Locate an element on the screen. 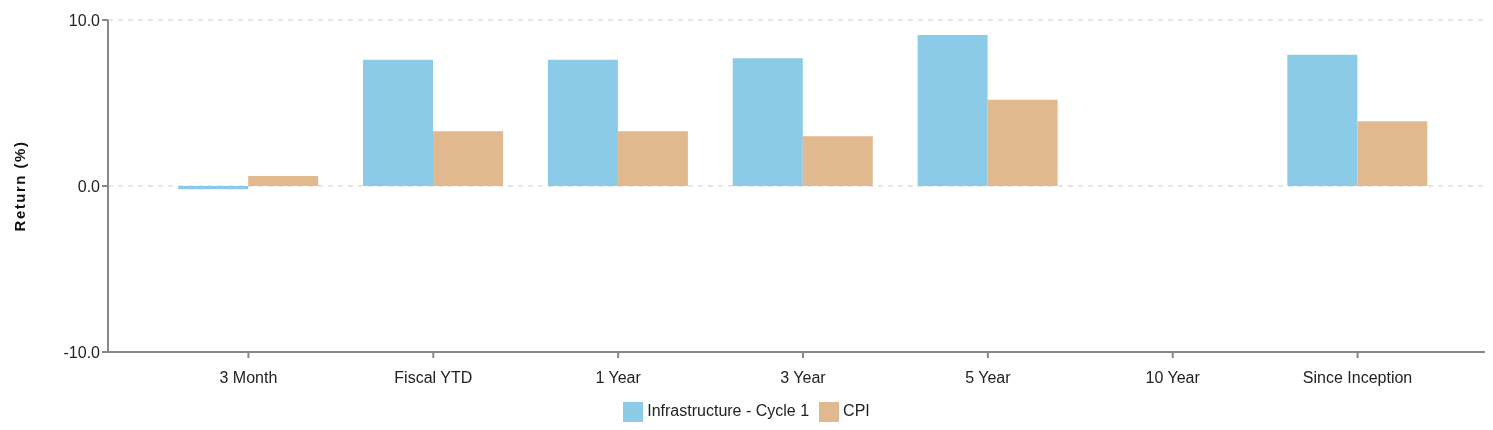 This screenshot has height=430, width=1493. x-tick-label: 3 Month is located at coordinates (248, 378).